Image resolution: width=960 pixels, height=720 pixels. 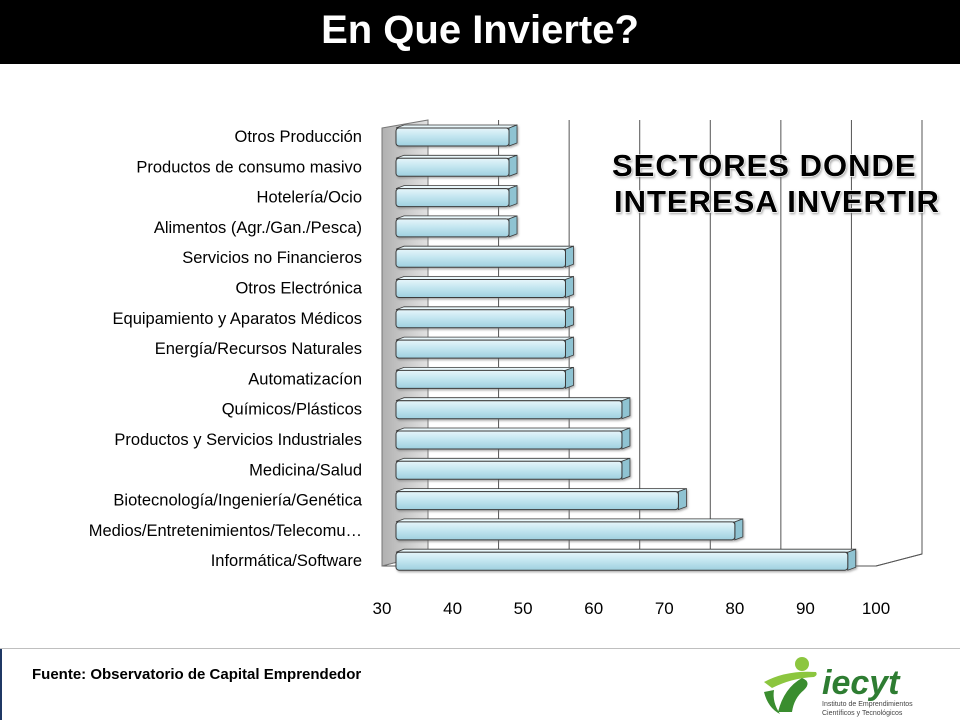 I want to click on x-tick-label: 80, so click(x=734, y=608).